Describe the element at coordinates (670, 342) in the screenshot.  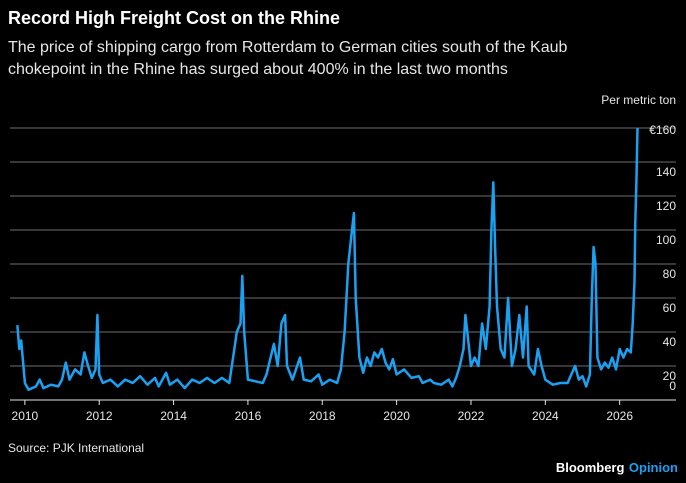
I see `y-tick-label: 40` at that location.